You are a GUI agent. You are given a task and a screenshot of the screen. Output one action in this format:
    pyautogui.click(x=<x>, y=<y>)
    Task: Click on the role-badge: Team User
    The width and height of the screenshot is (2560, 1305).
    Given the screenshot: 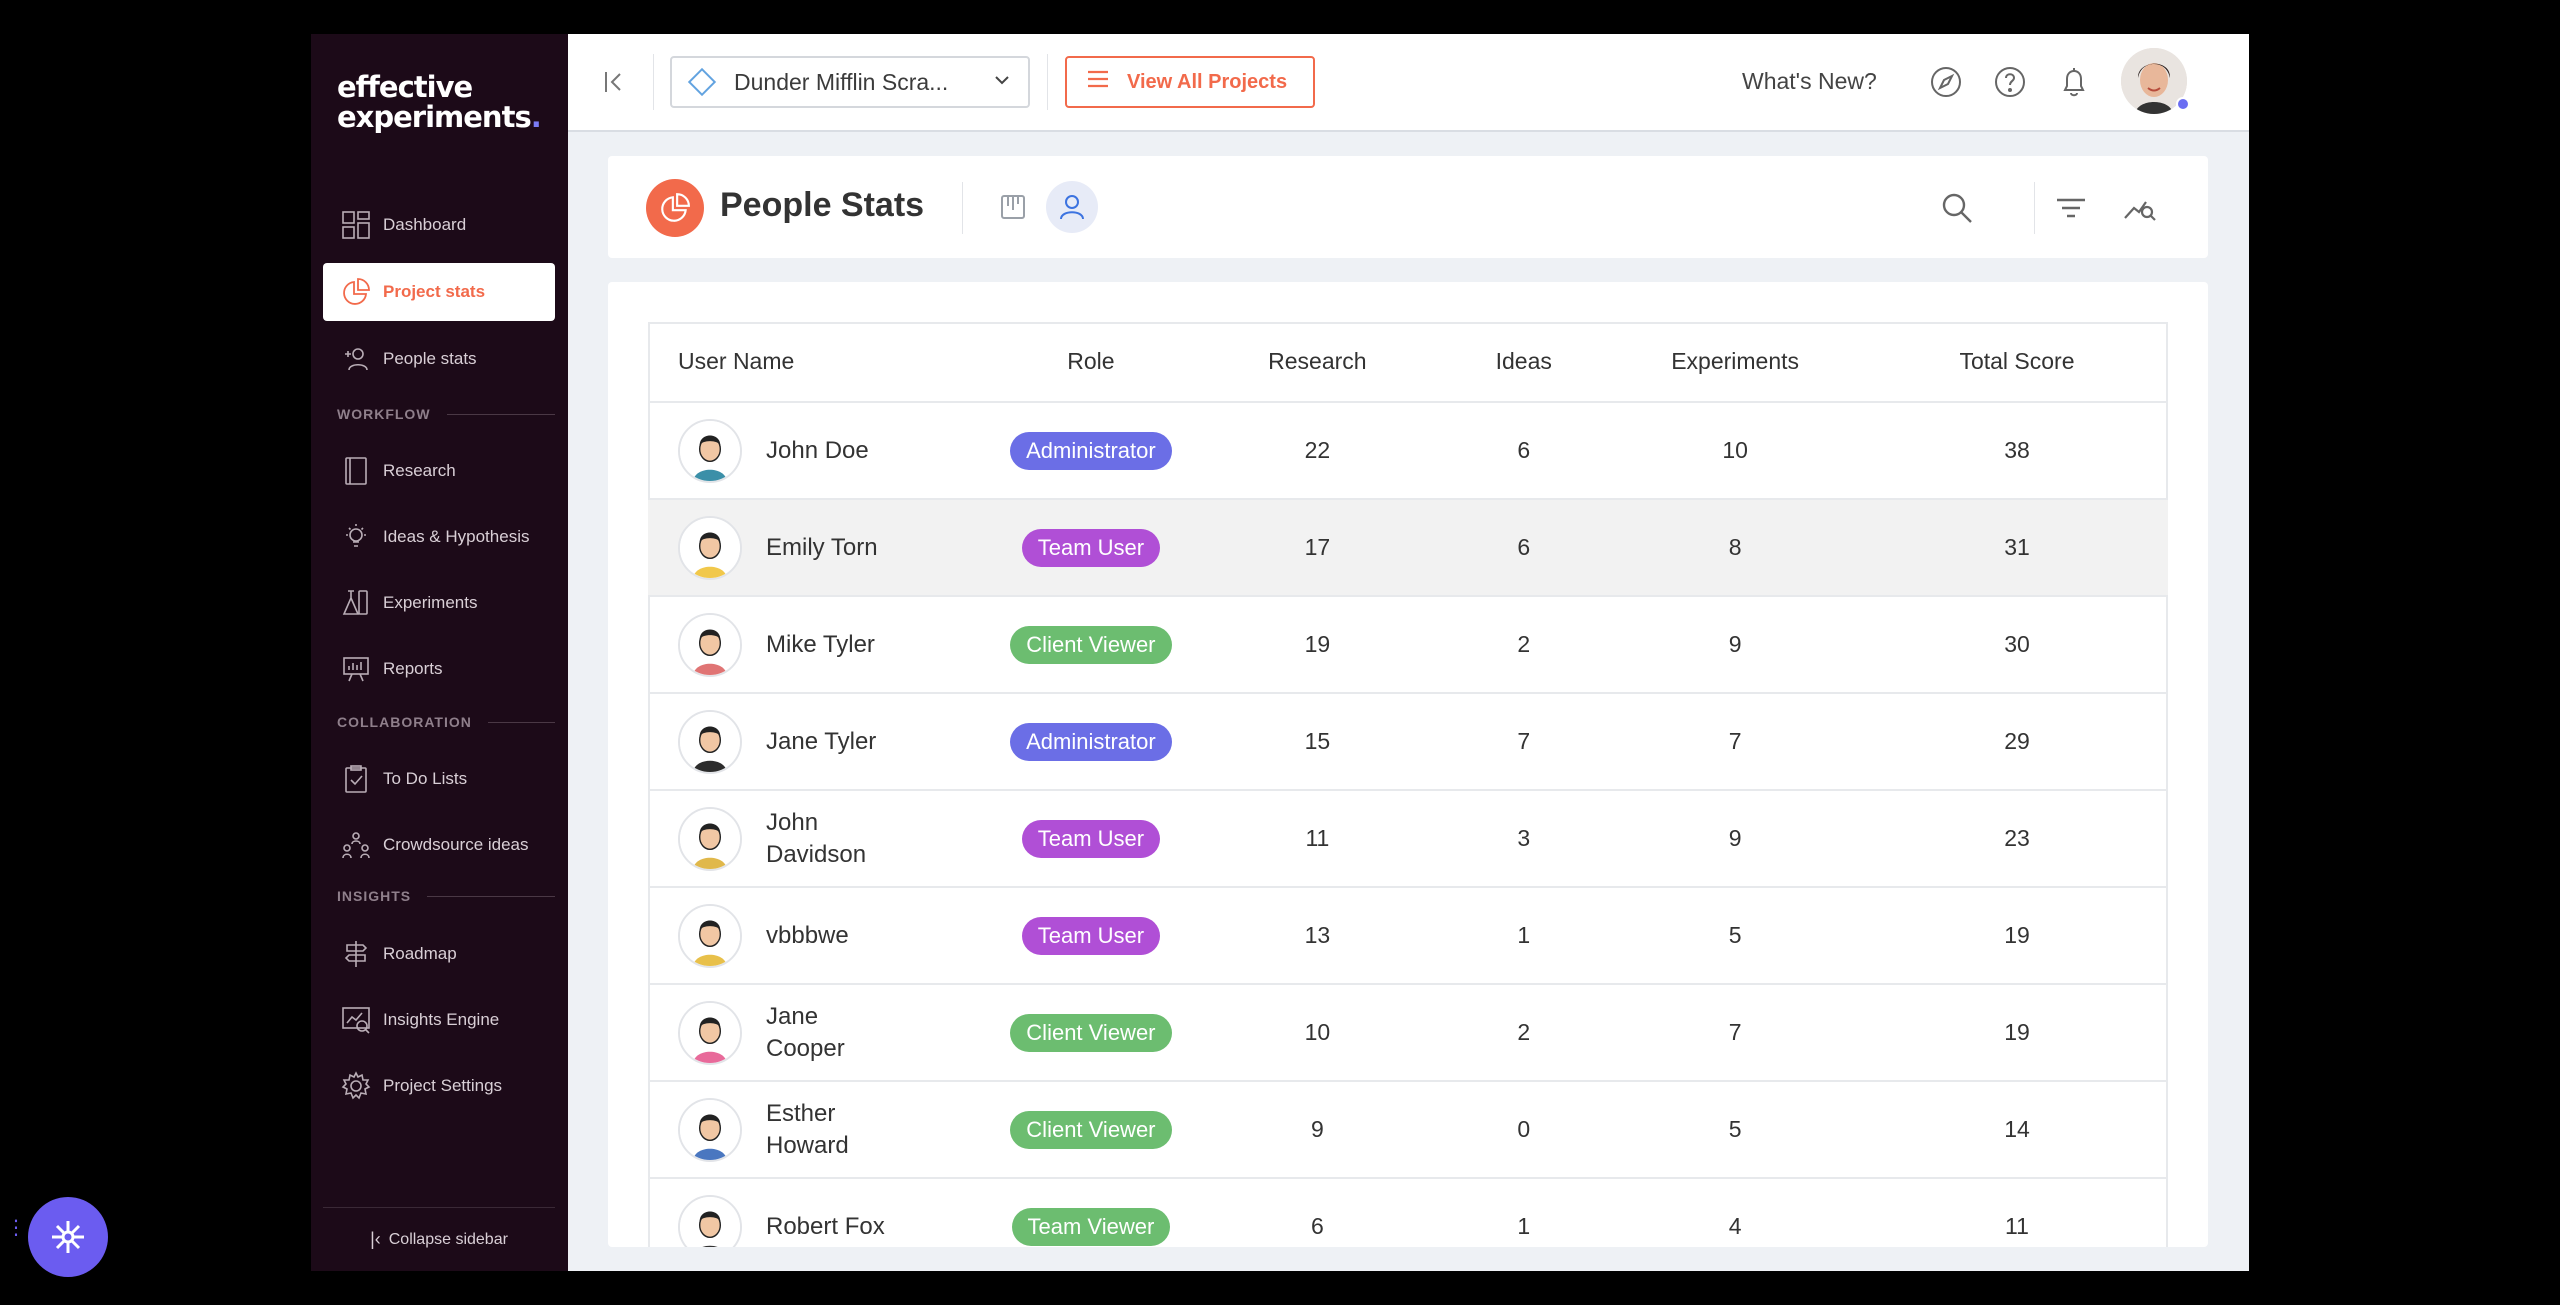 What is the action you would take?
    pyautogui.click(x=1091, y=935)
    